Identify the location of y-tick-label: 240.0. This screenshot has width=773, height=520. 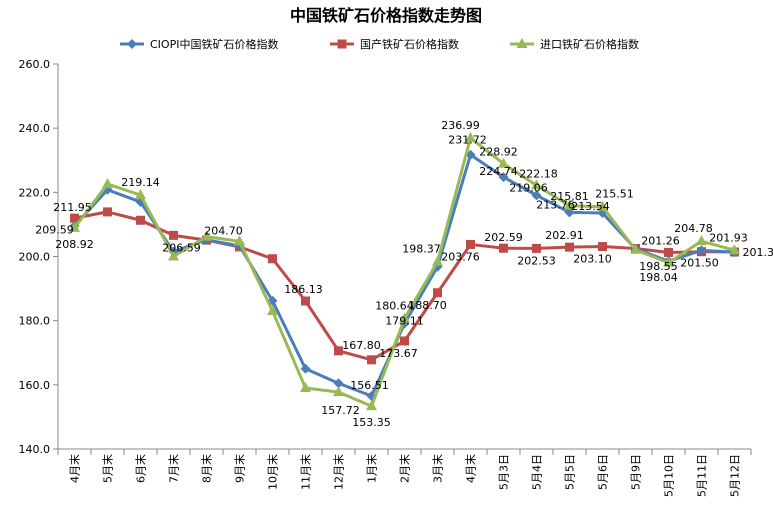
(35, 128).